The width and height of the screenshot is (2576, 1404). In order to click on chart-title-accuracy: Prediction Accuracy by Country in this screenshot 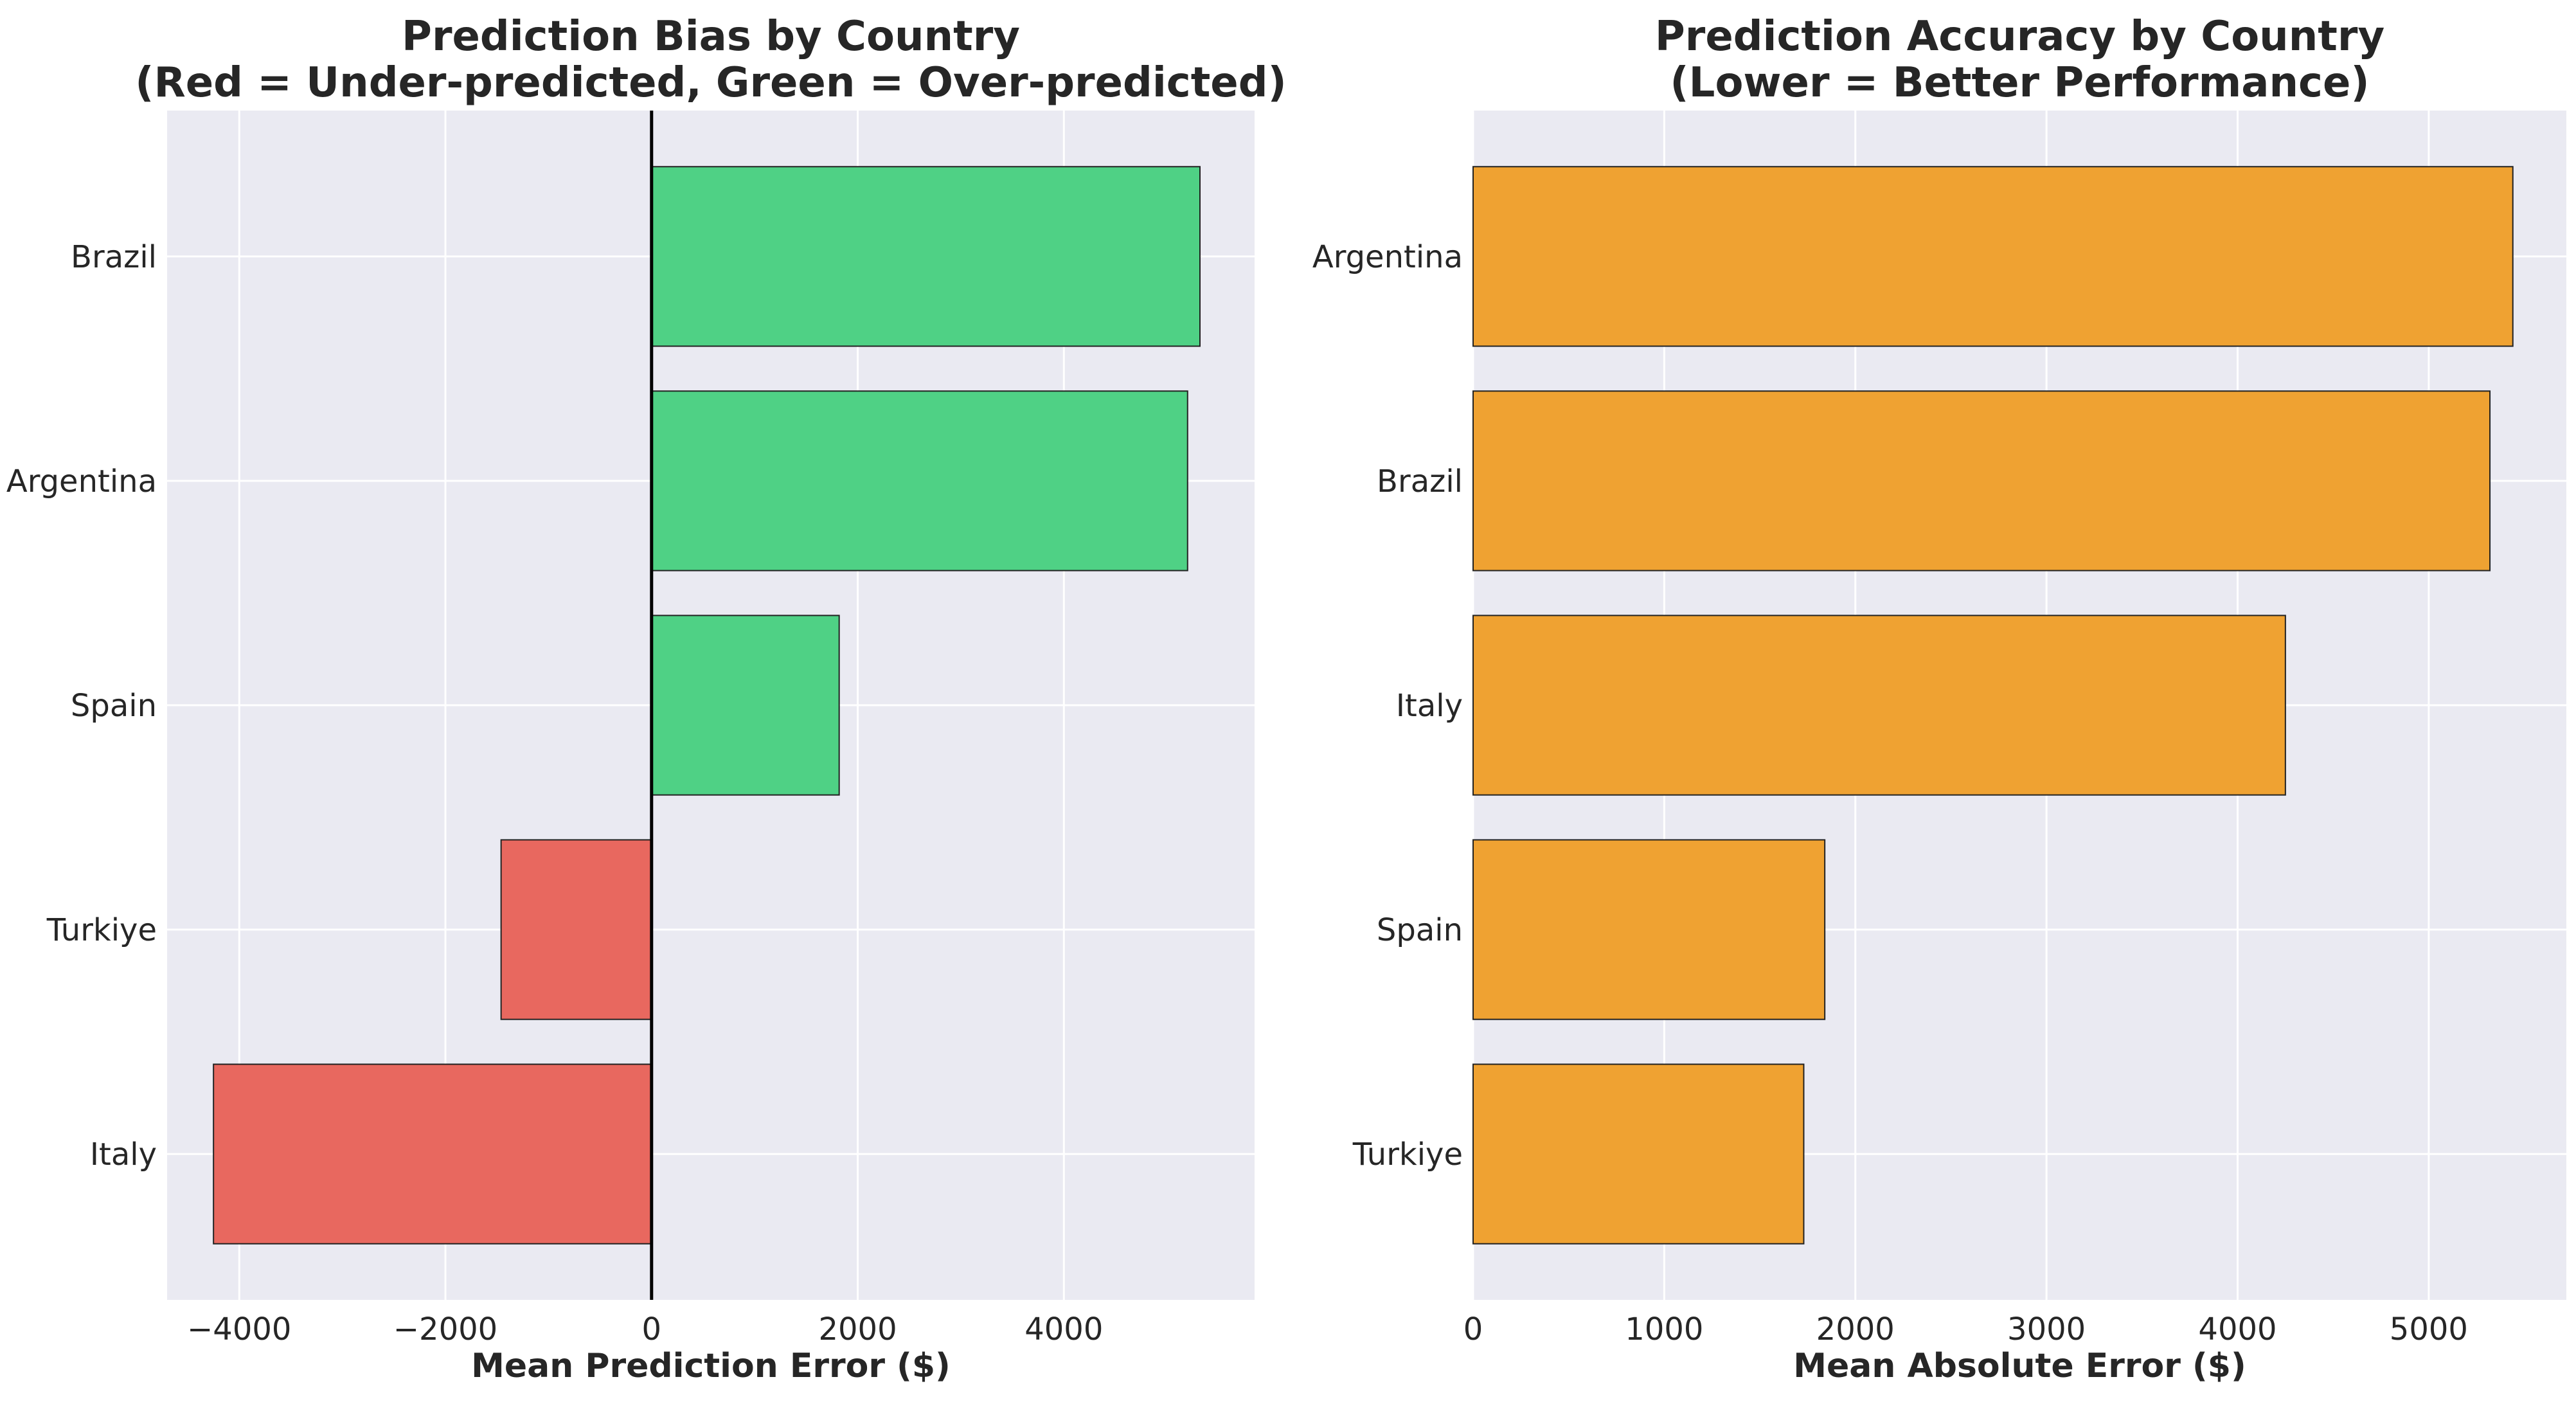, I will do `click(2019, 36)`.